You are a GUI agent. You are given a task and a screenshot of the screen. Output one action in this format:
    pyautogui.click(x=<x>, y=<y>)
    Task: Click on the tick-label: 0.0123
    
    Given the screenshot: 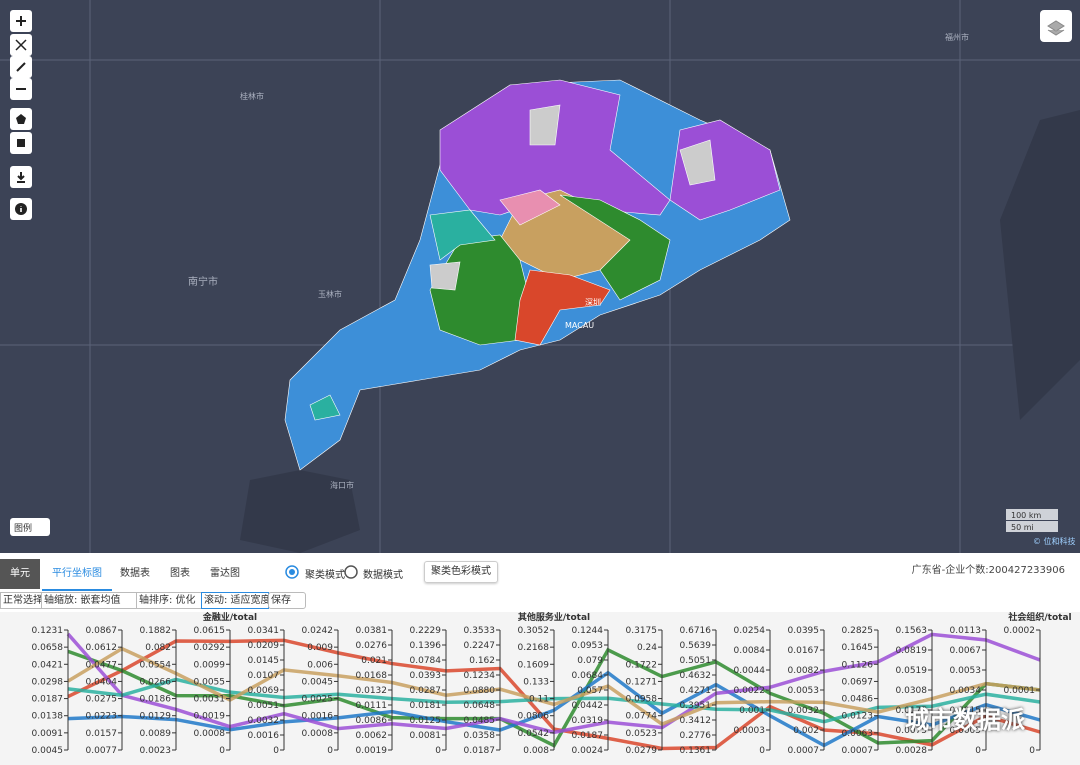 What is the action you would take?
    pyautogui.click(x=858, y=717)
    